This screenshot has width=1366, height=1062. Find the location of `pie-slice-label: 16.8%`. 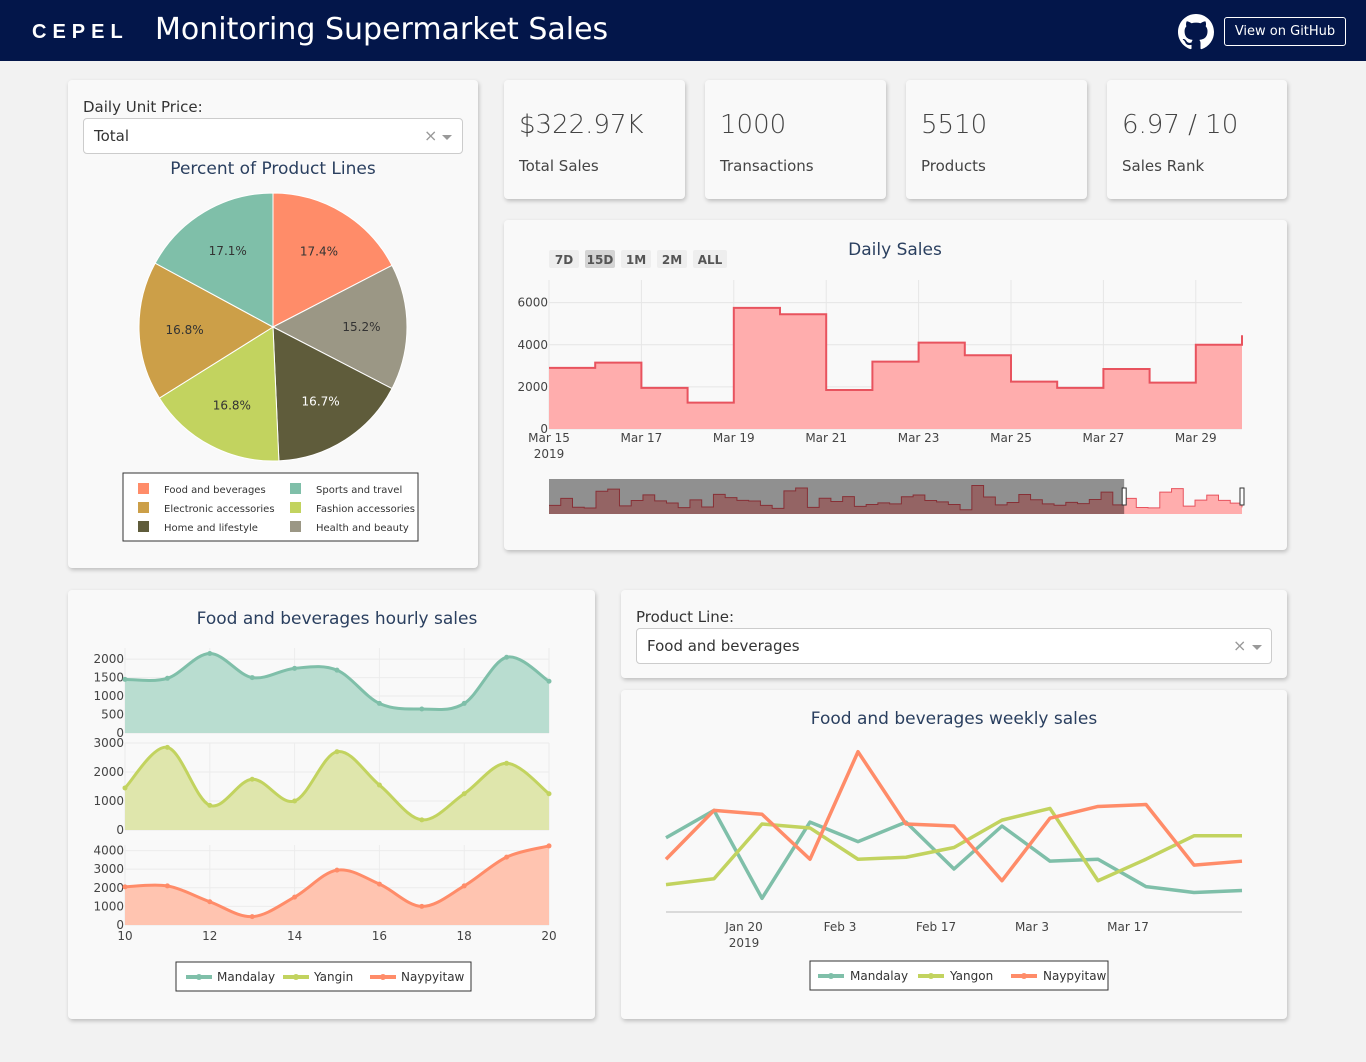

pie-slice-label: 16.8% is located at coordinates (185, 330).